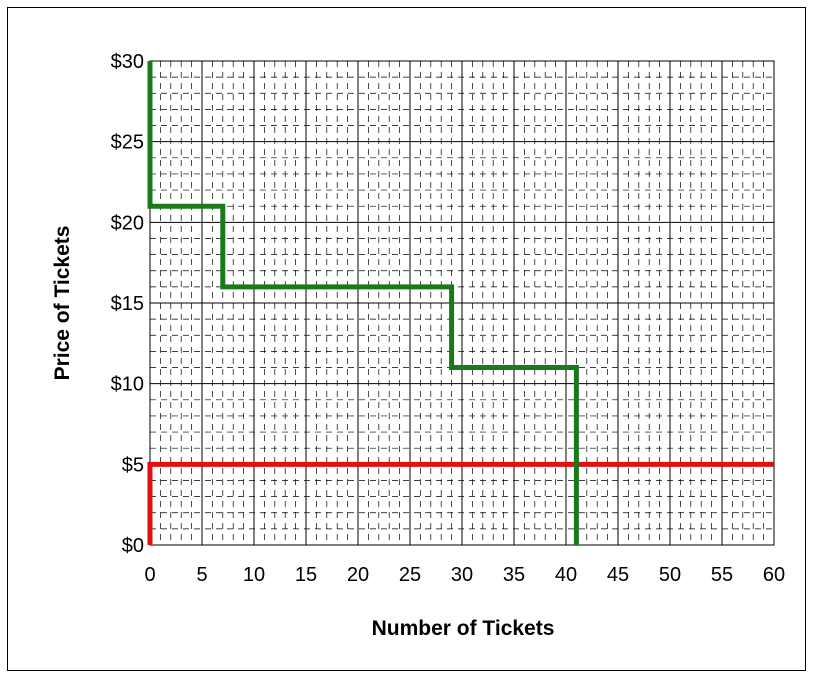  Describe the element at coordinates (133, 546) in the screenshot. I see `y-tick-label: $0` at that location.